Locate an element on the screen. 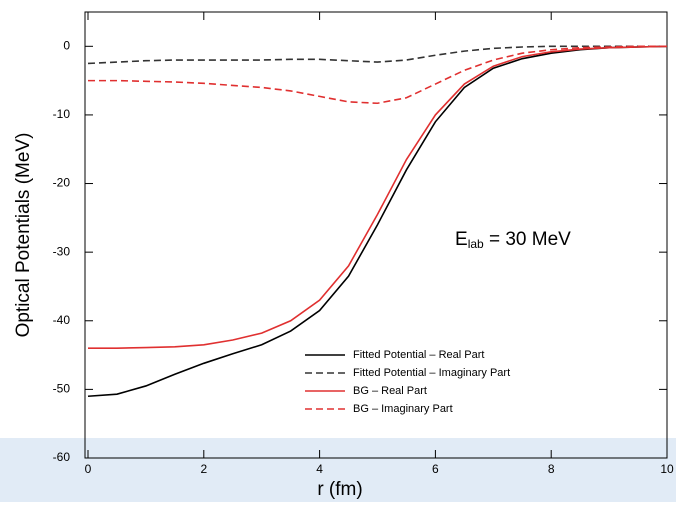 The image size is (676, 507). y-tick-label: -50 is located at coordinates (62, 389).